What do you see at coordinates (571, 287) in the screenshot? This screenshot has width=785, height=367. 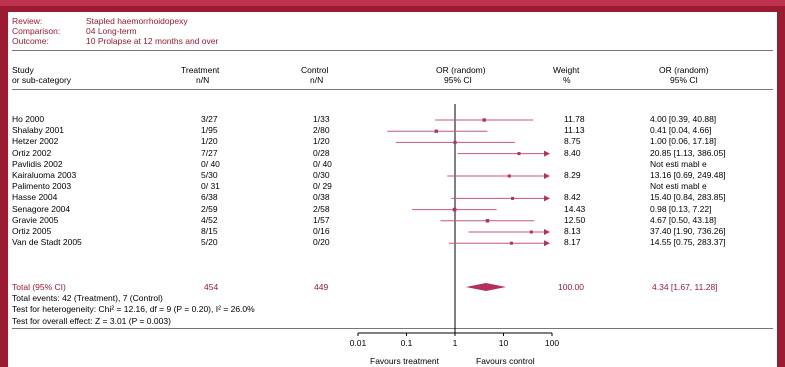 I see `total-weight: 100.00` at bounding box center [571, 287].